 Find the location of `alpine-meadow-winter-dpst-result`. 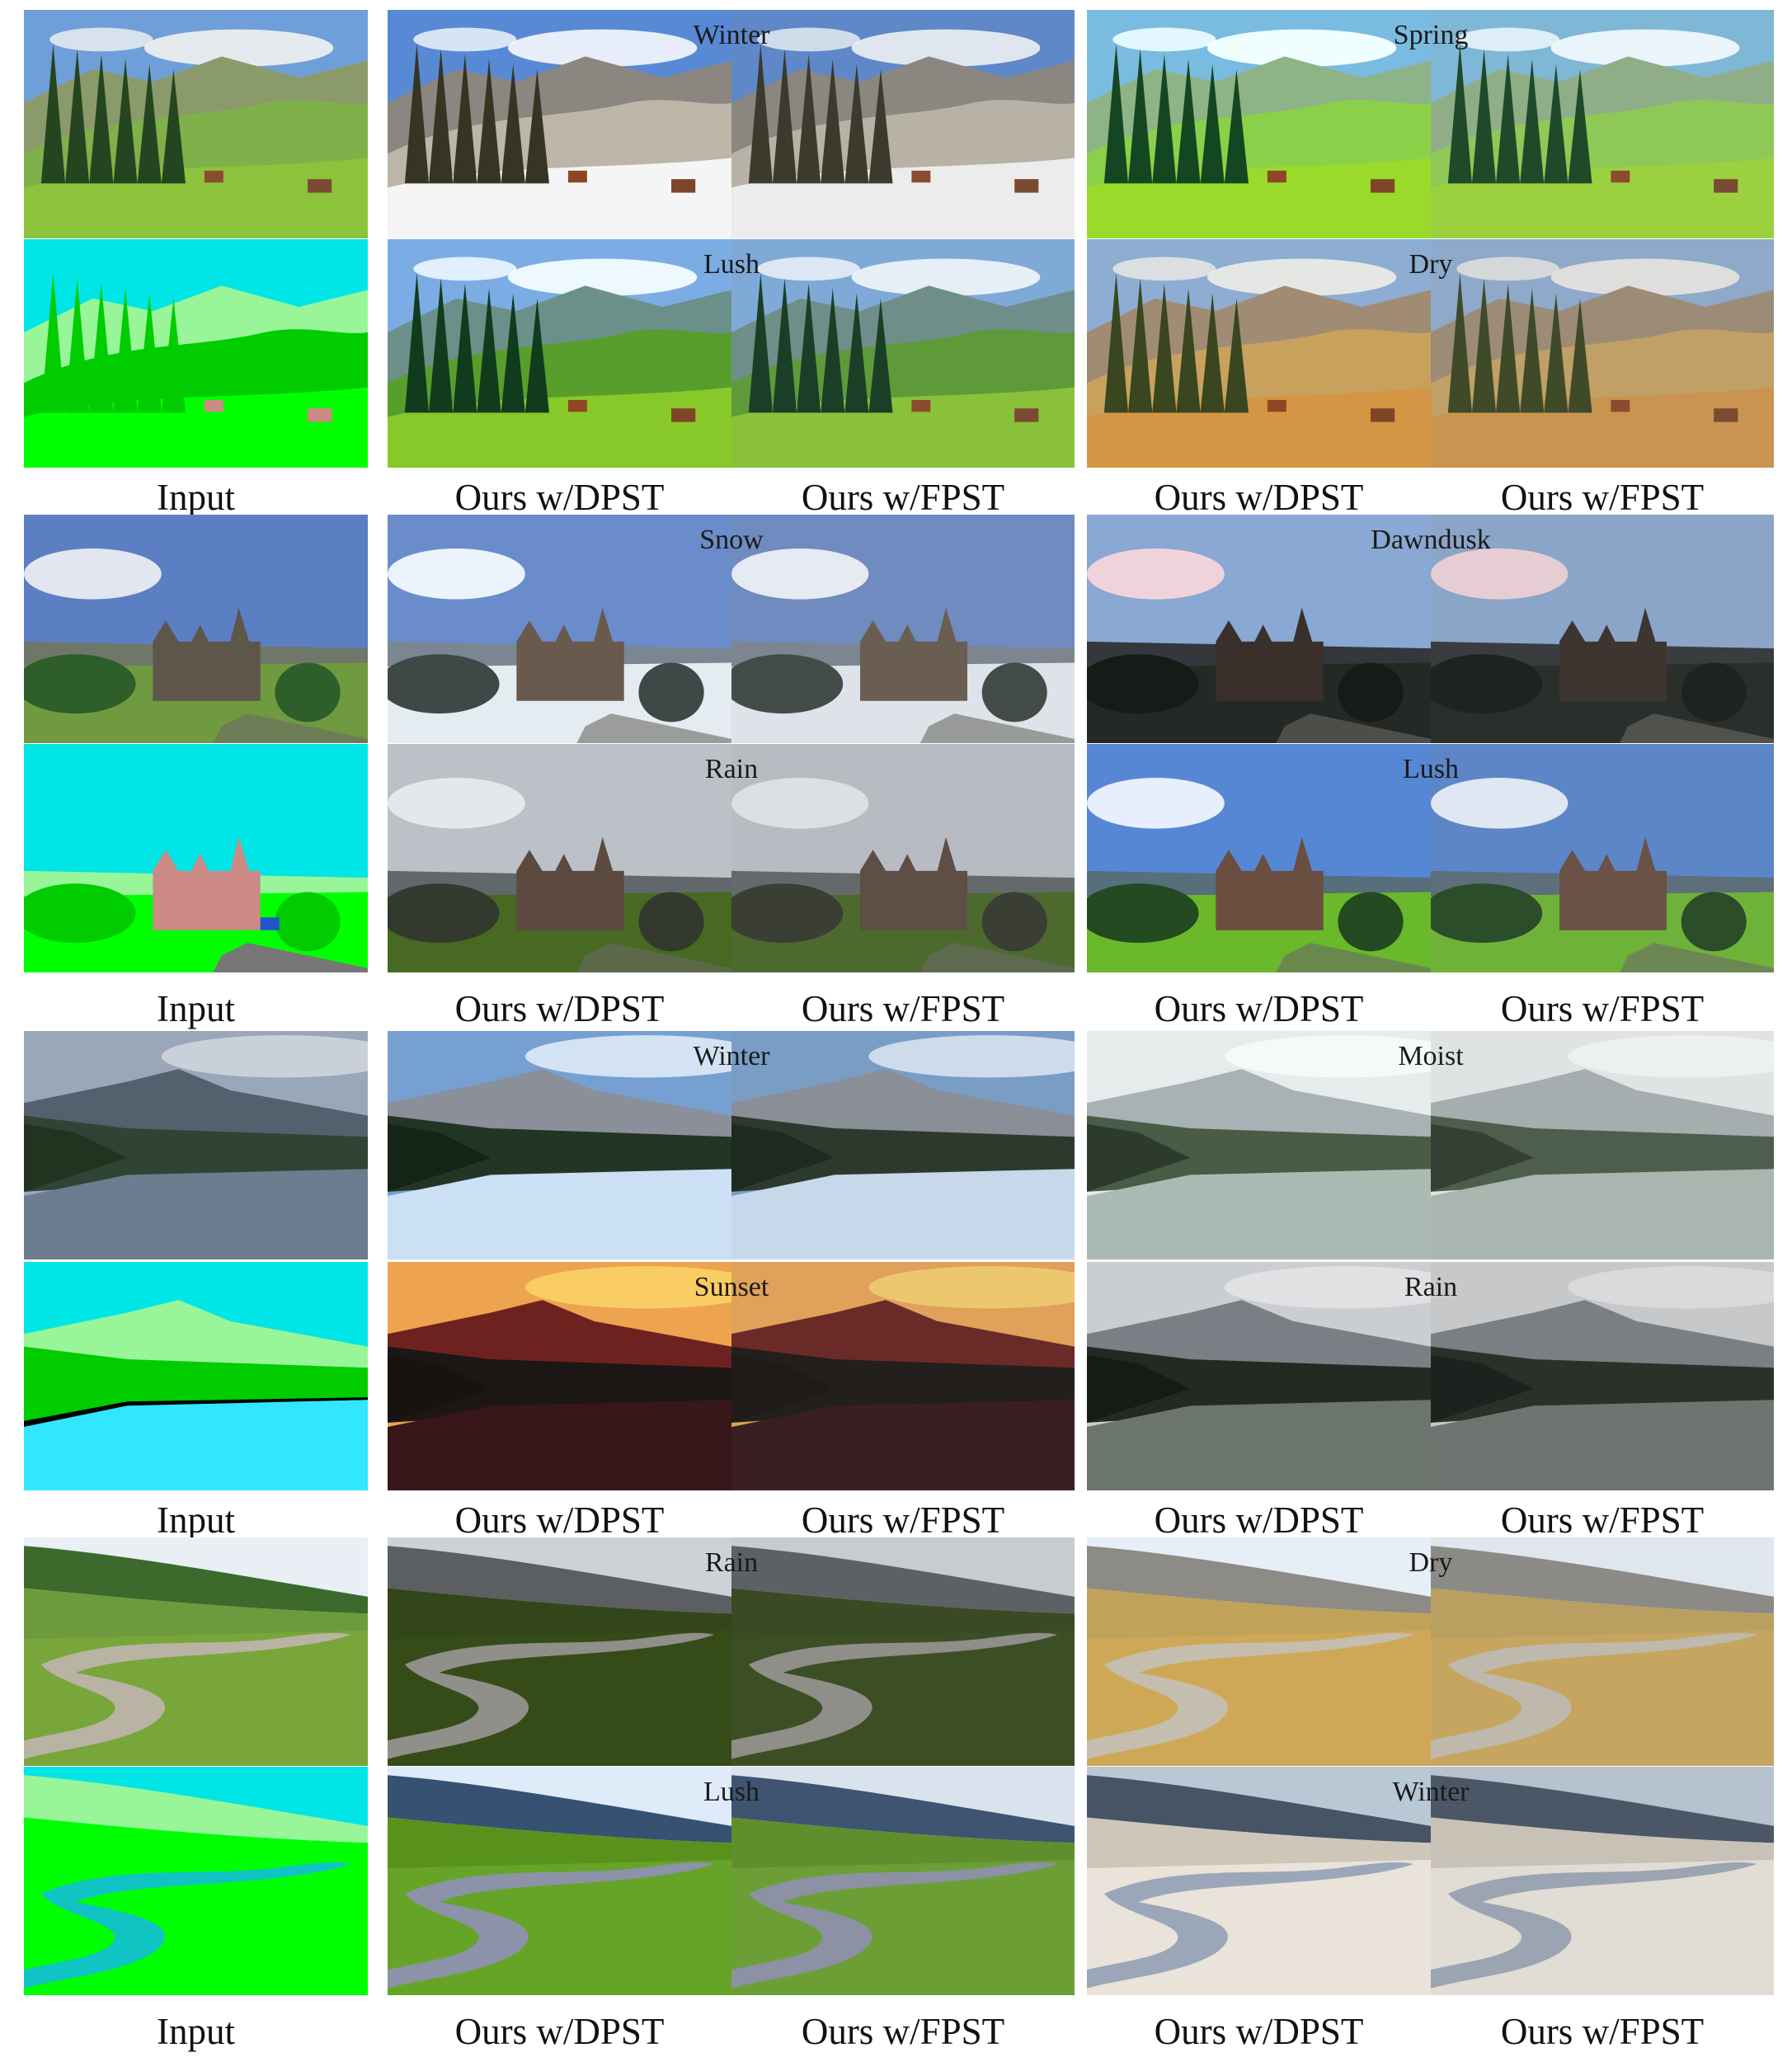

alpine-meadow-winter-dpst-result is located at coordinates (559, 124).